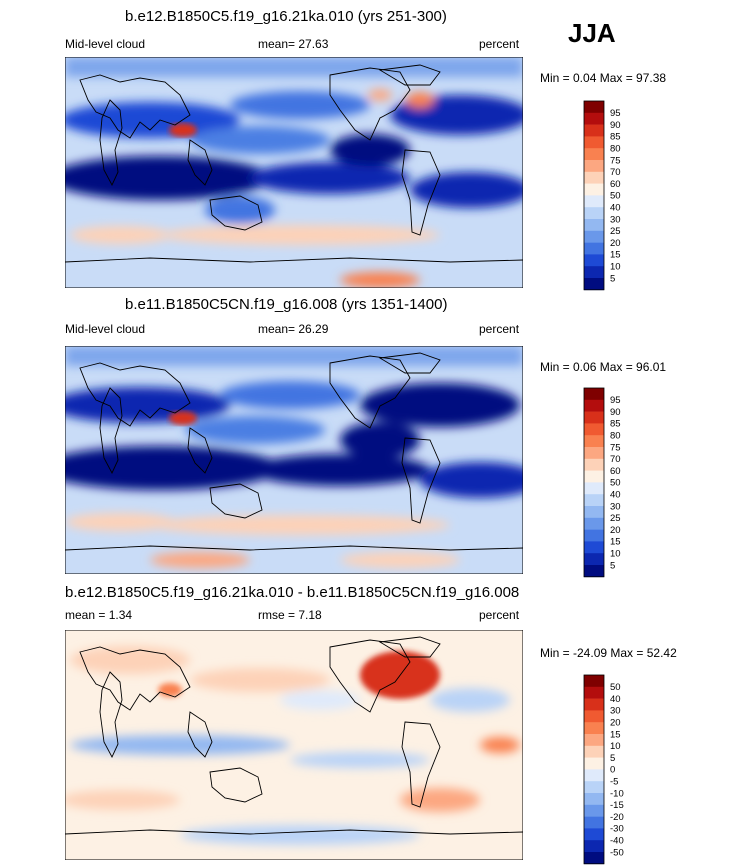 This screenshot has height=866, width=733. I want to click on colorbar-tick-label: 60, so click(615, 471).